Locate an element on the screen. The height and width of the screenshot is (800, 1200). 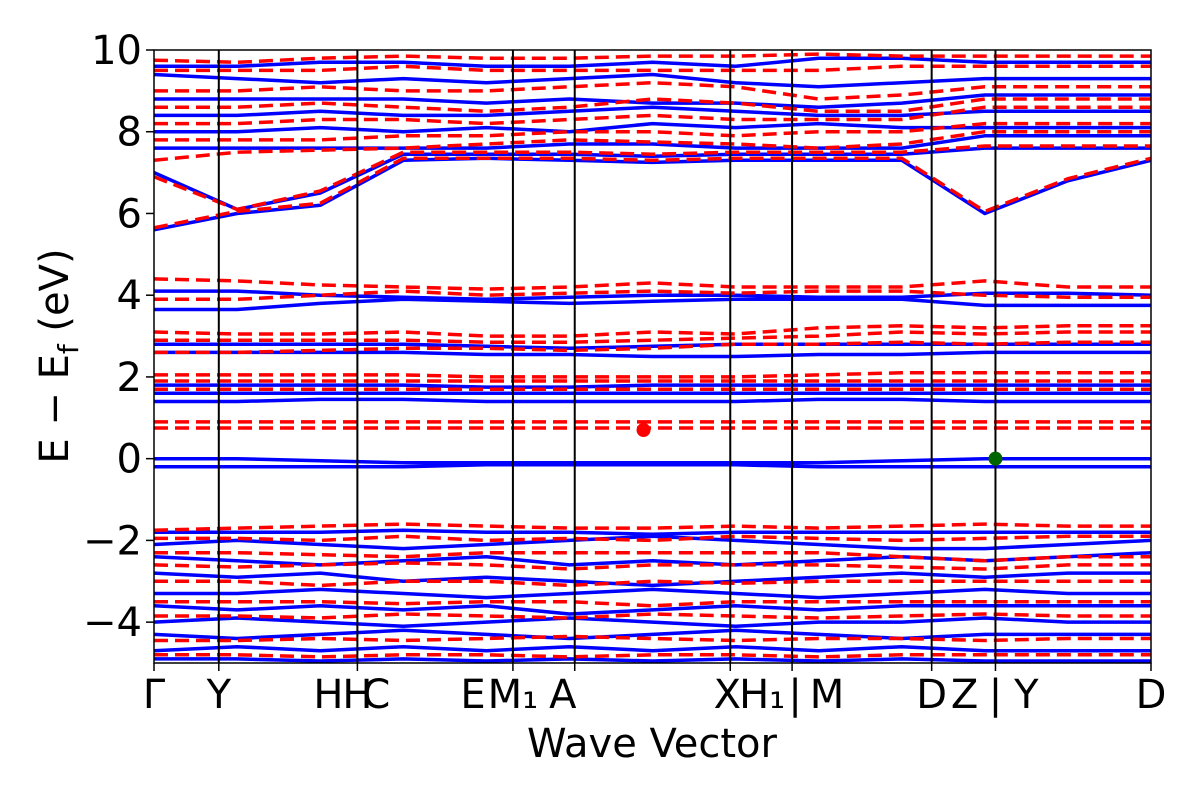
y-tick-label: 4 is located at coordinates (129, 296).